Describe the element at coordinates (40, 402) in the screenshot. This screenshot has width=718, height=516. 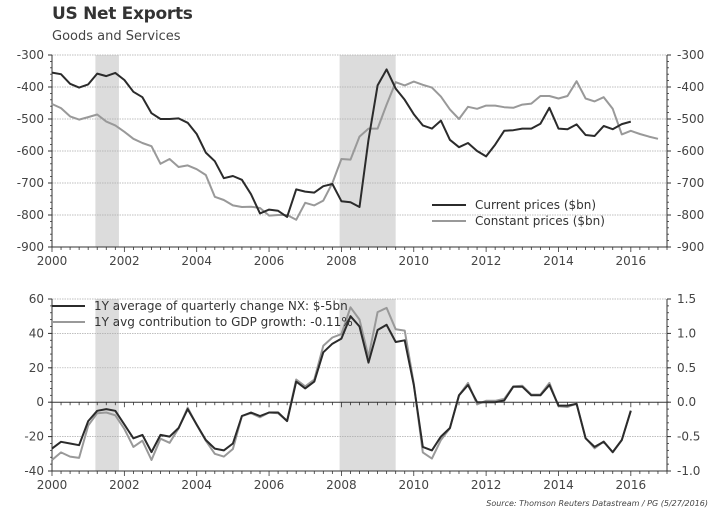
I see `y-tick-label-left: 0` at that location.